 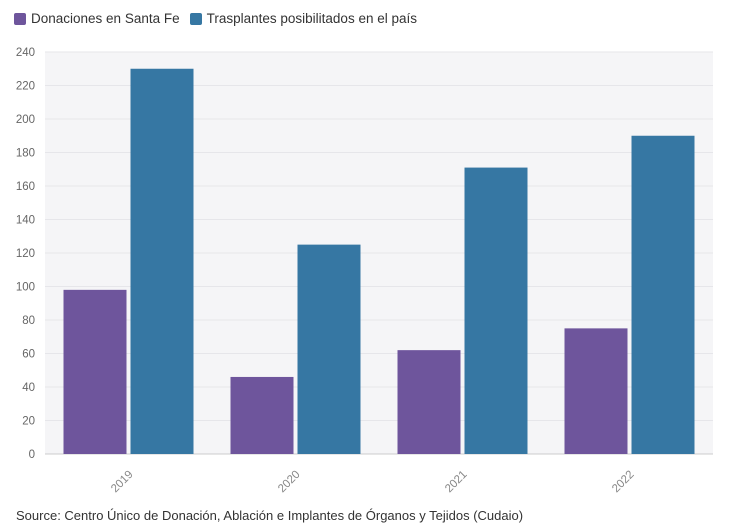 What do you see at coordinates (20, 18) in the screenshot?
I see `legend-swatch-donaciones` at bounding box center [20, 18].